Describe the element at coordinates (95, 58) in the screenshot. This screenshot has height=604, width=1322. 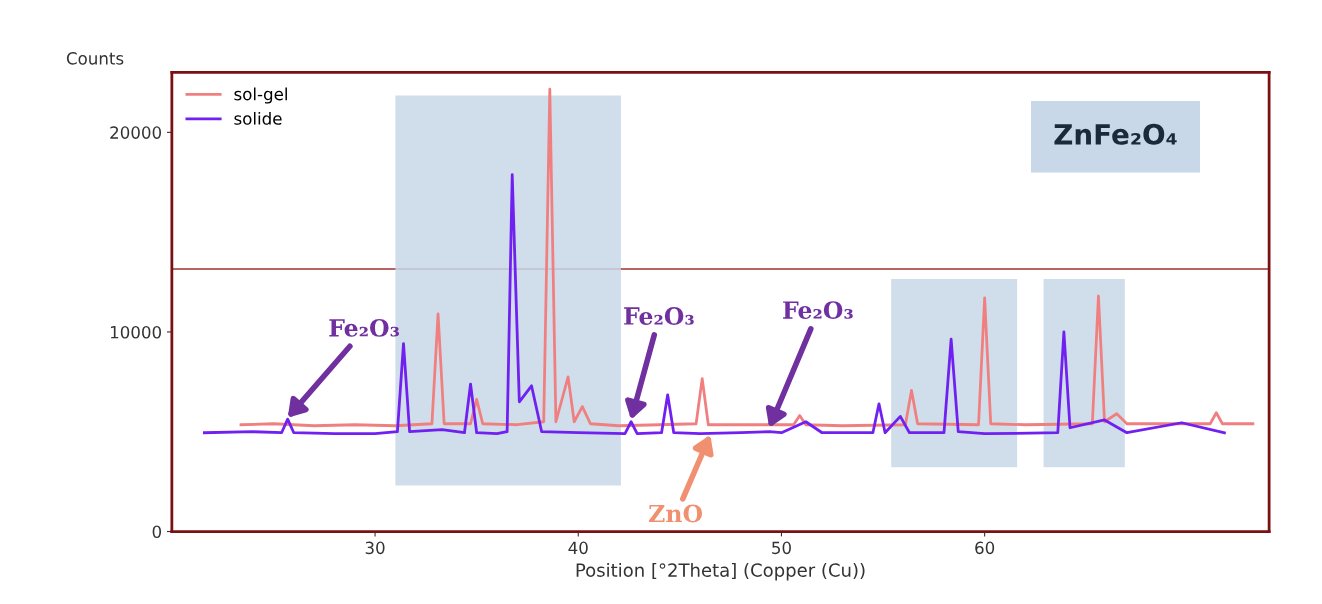
I see `y-axis-title: Counts` at that location.